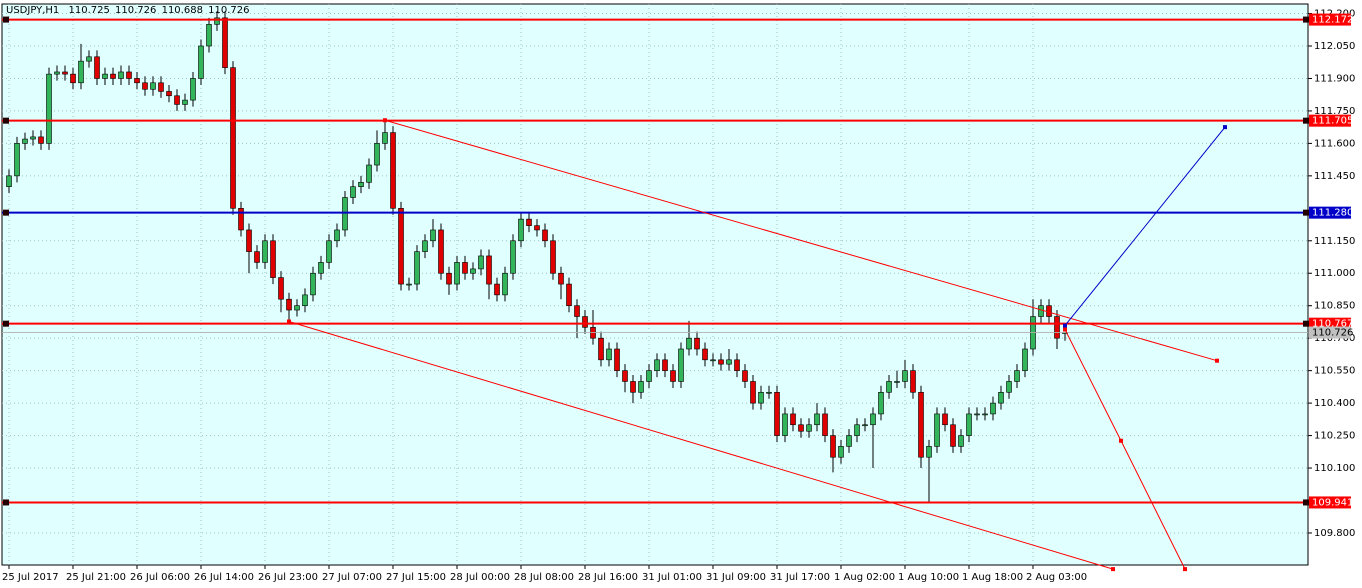  Describe the element at coordinates (1334, 403) in the screenshot. I see `y-tick-label: 110.400` at that location.